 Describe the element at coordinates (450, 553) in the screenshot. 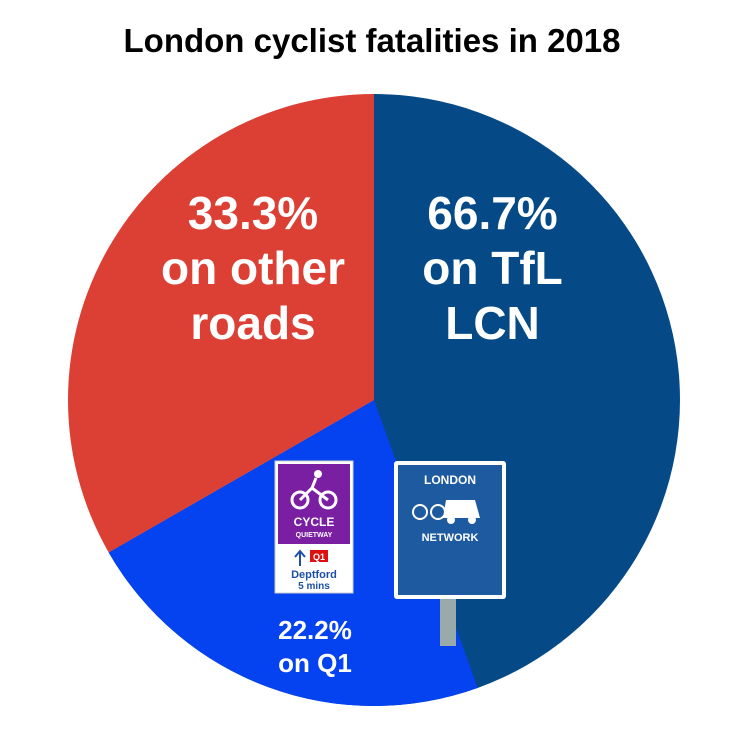

I see `lcn-sign: LONDON NETWORK` at that location.